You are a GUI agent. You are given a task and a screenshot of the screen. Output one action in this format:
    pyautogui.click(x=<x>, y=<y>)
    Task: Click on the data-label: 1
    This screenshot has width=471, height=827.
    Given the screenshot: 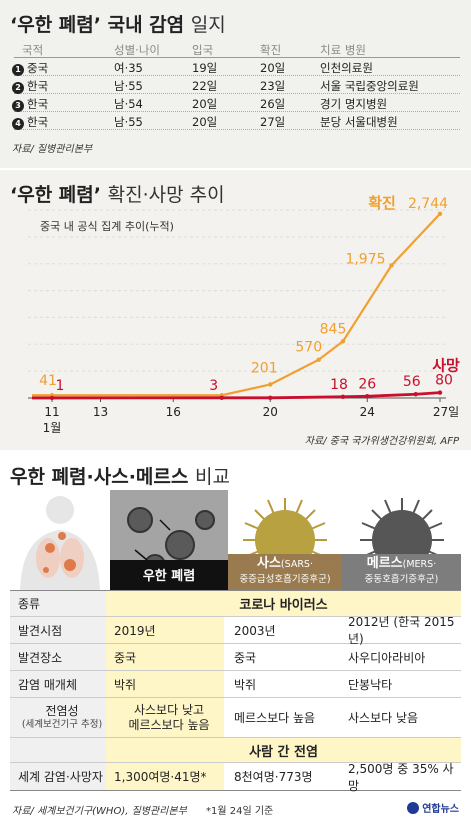 What is the action you would take?
    pyautogui.click(x=60, y=386)
    